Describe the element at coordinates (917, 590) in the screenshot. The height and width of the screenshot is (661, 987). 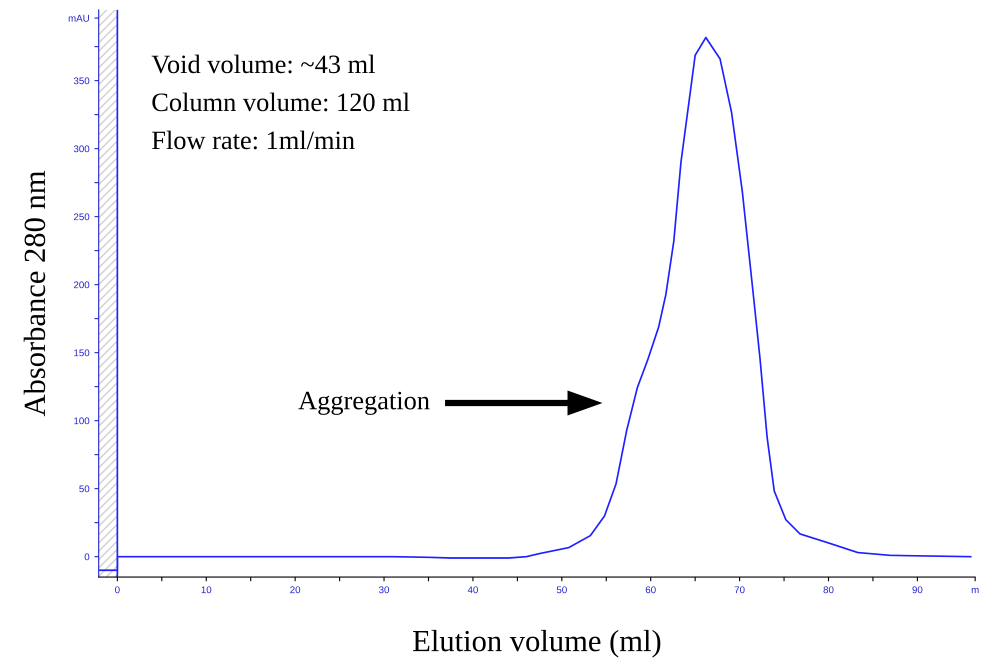
I see `x-tick-label: 90` at that location.